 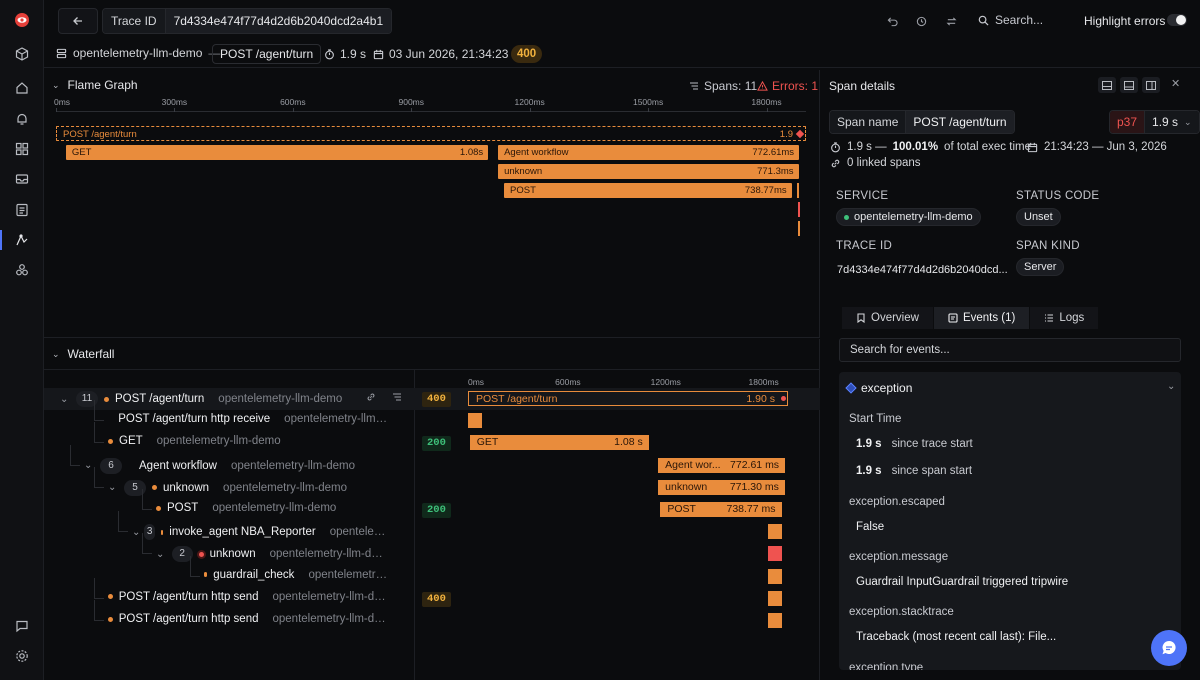 I want to click on tab-overview: Overview, so click(x=888, y=318).